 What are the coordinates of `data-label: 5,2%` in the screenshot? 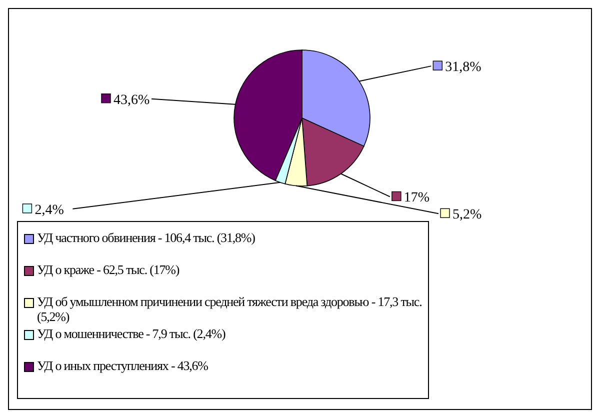 It's located at (467, 215).